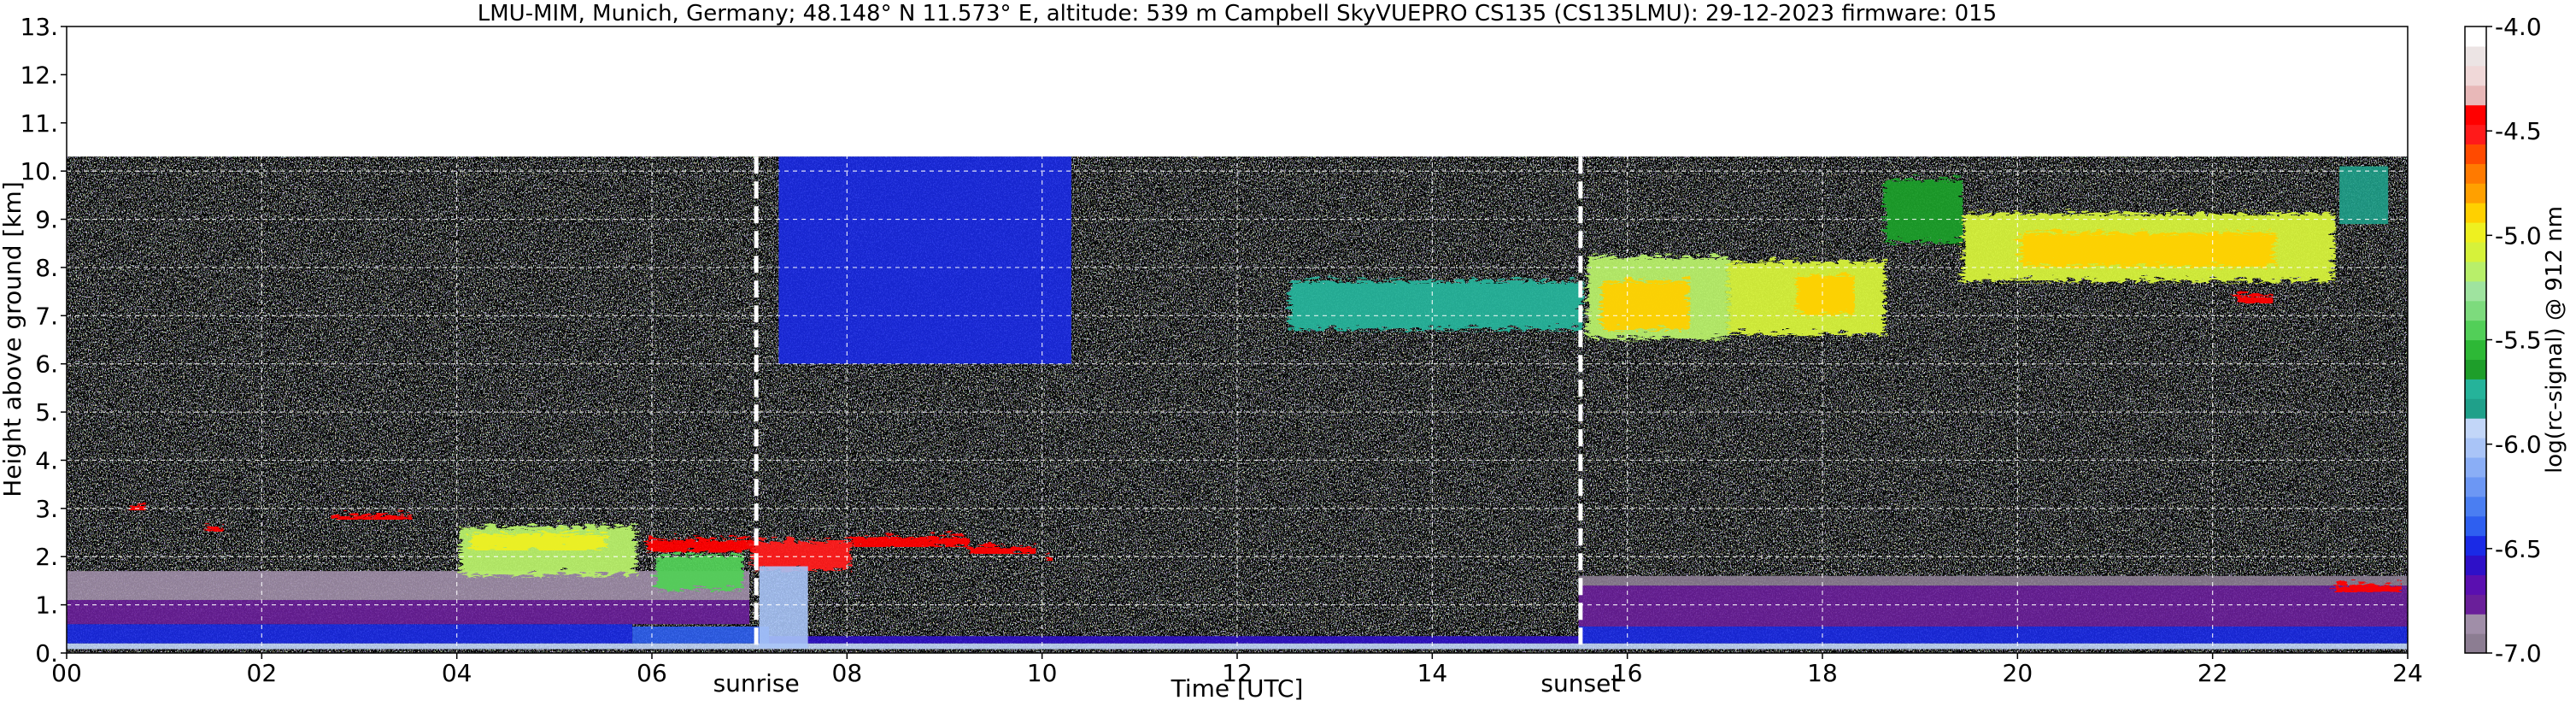 The image size is (2576, 706). Describe the element at coordinates (1237, 688) in the screenshot. I see `x-axis-label: Time [UTC]` at that location.